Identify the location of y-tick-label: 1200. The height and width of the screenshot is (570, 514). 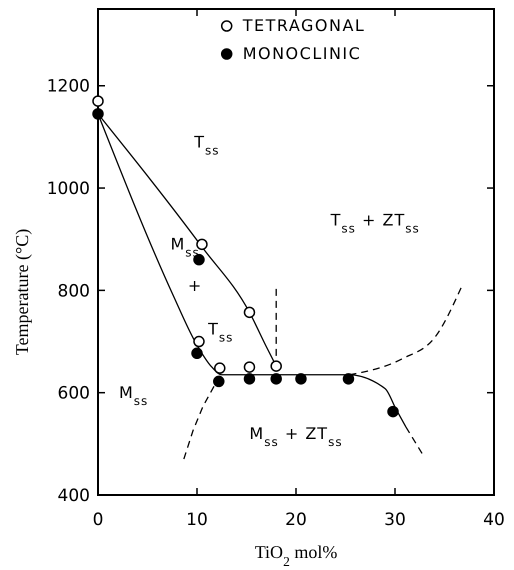
(68, 86).